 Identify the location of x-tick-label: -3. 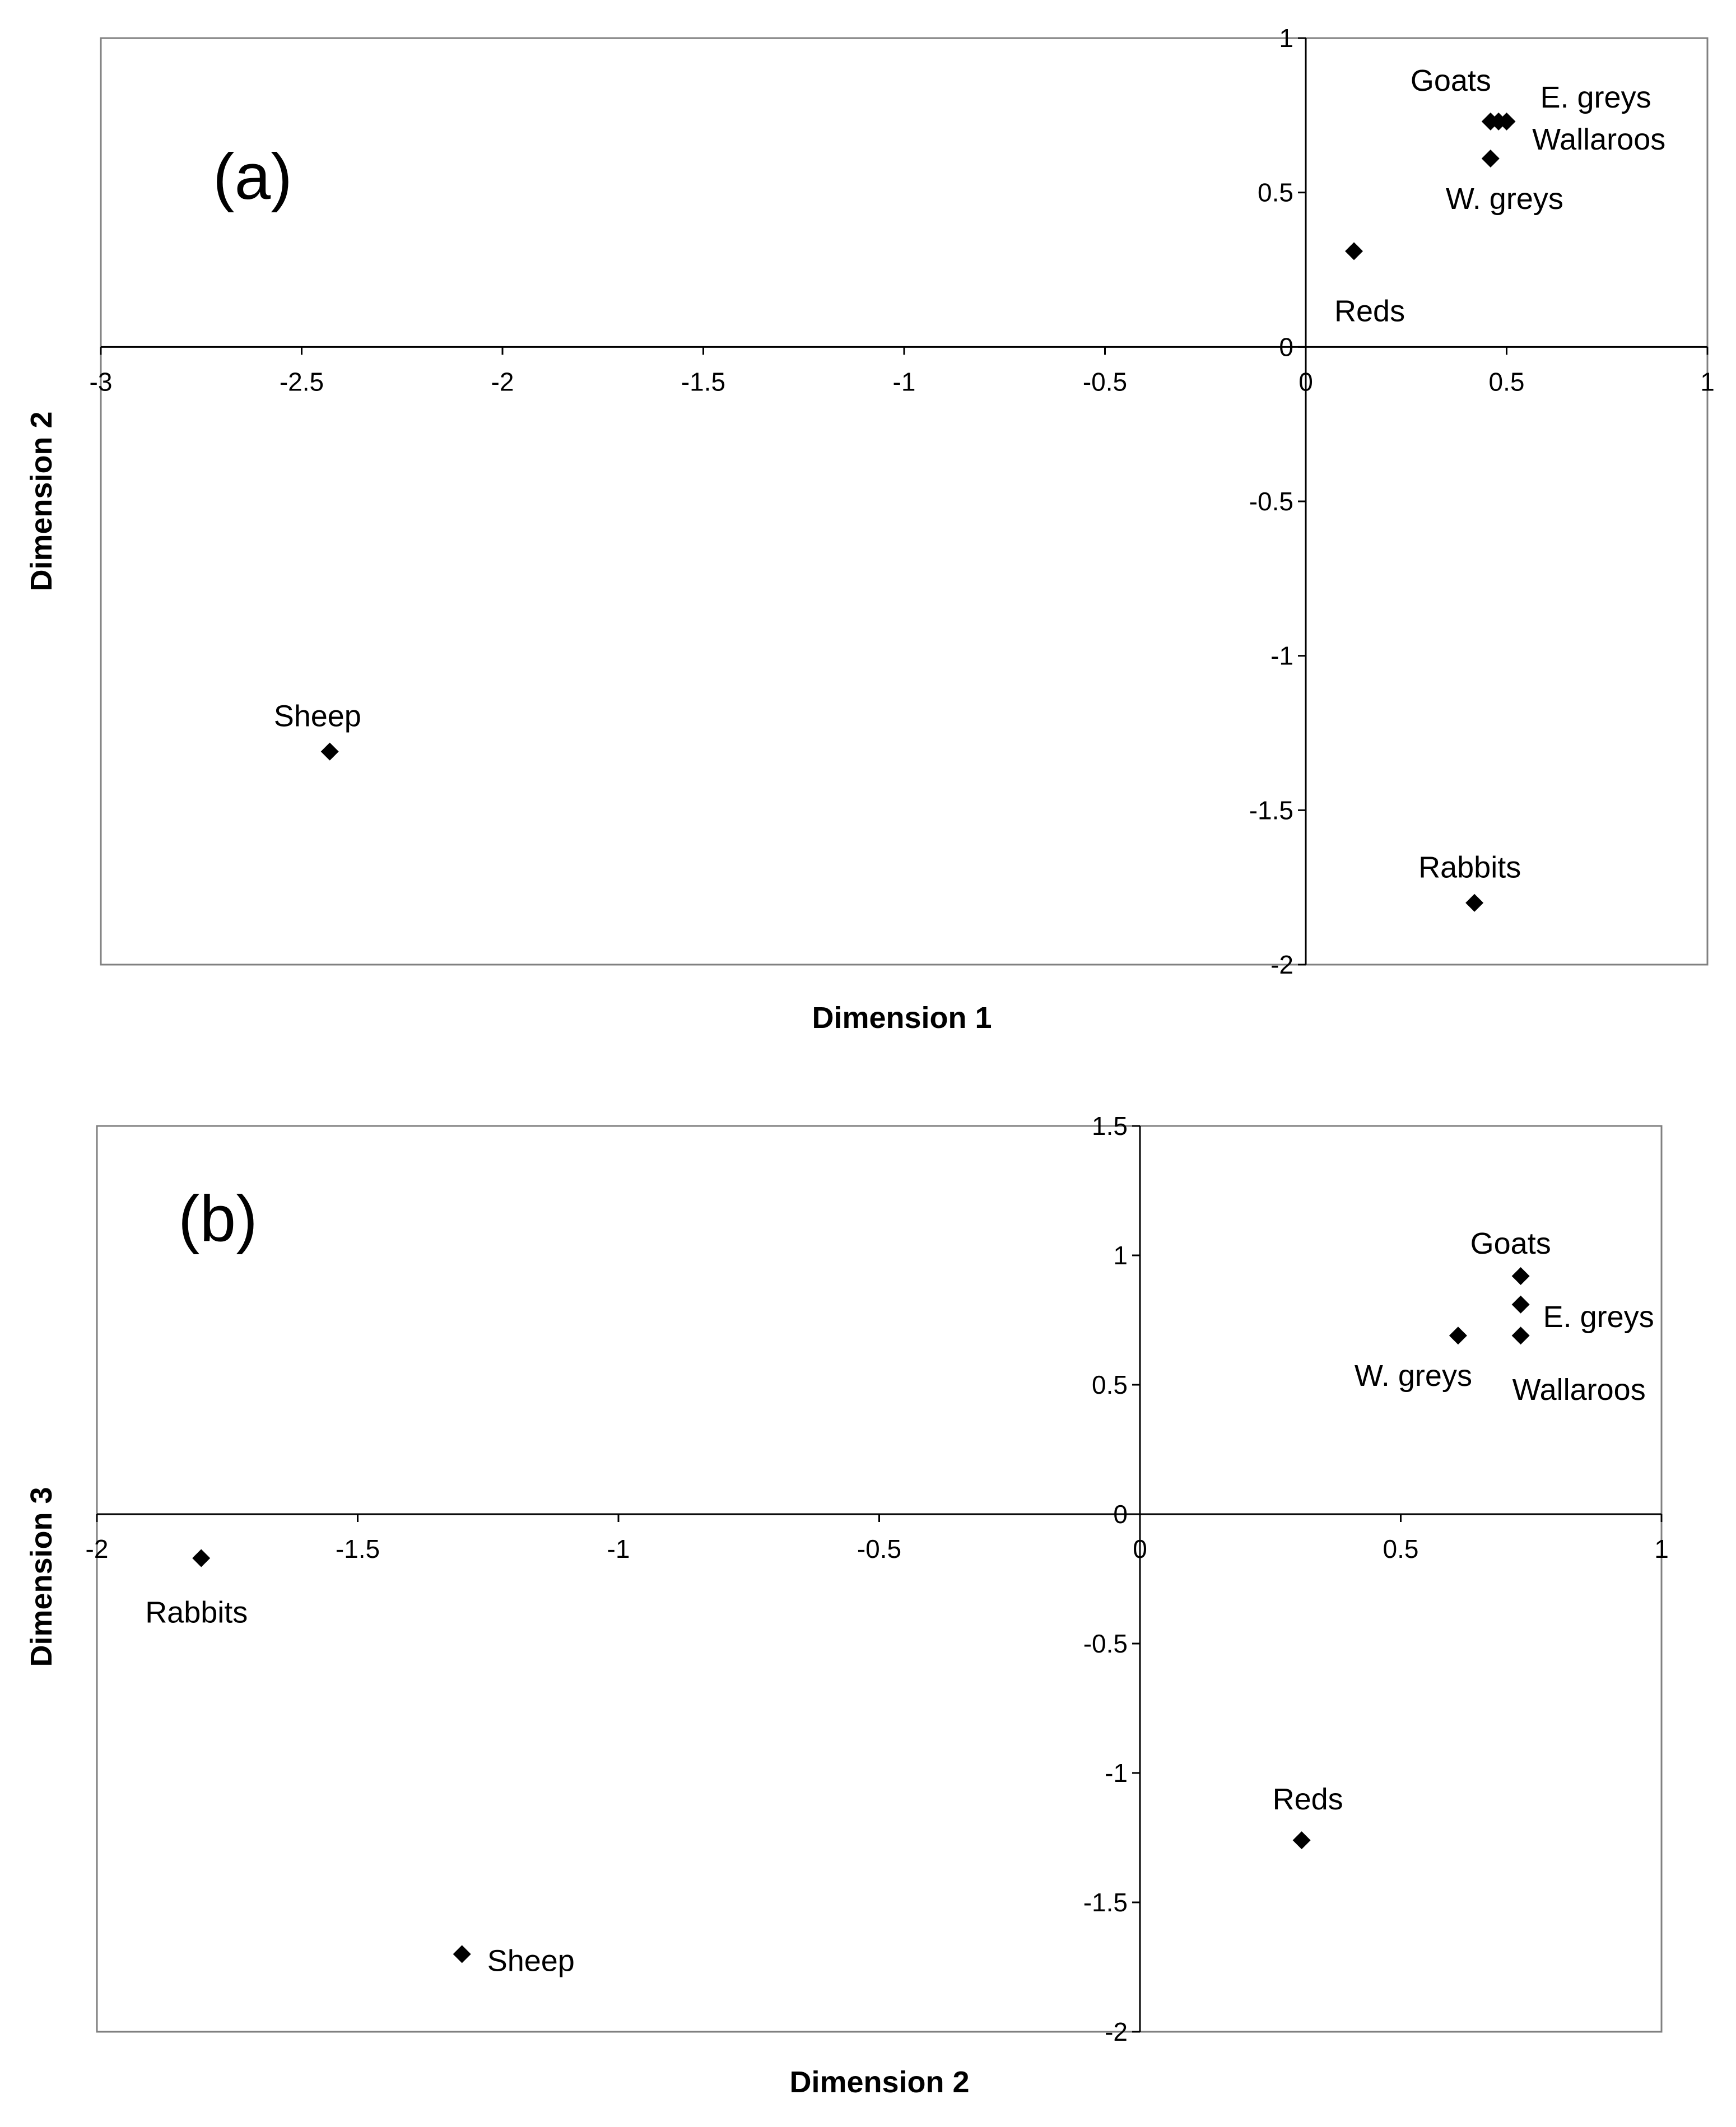
(101, 381).